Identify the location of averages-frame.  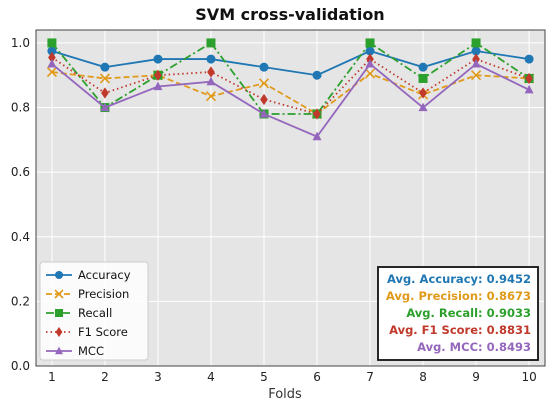
(458, 313).